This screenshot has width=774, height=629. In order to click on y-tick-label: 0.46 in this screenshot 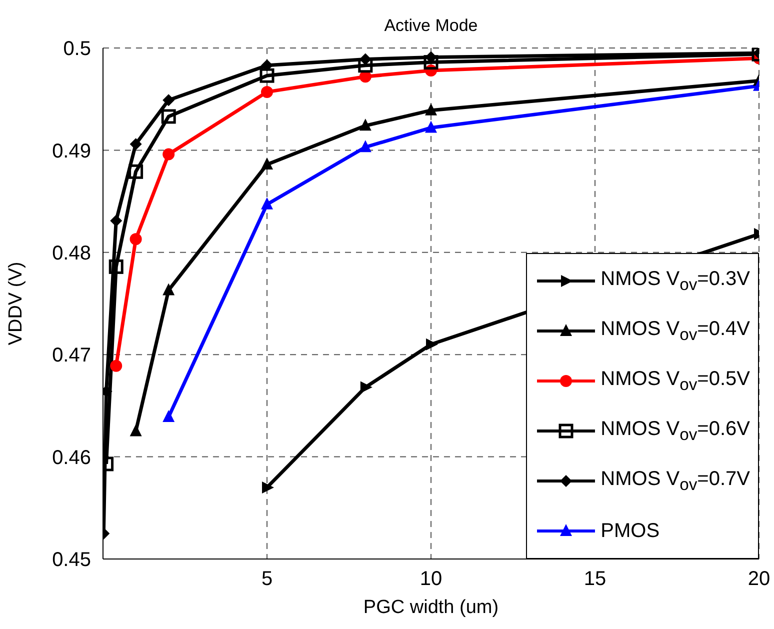, I will do `click(71, 457)`.